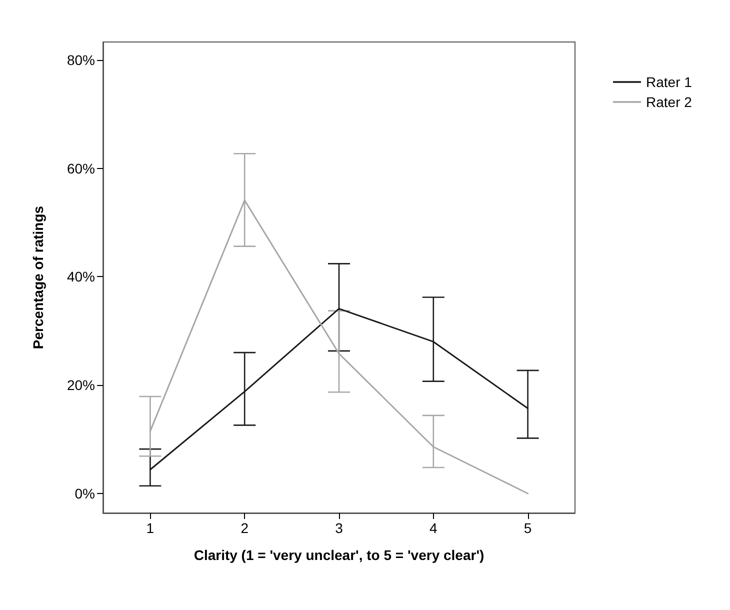 The width and height of the screenshot is (730, 610). Describe the element at coordinates (150, 528) in the screenshot. I see `x-tick-label: 1` at that location.